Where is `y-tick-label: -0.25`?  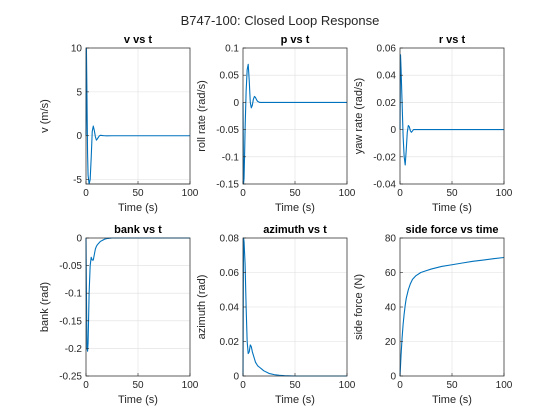
y-tick-label: -0.25 is located at coordinates (70, 377).